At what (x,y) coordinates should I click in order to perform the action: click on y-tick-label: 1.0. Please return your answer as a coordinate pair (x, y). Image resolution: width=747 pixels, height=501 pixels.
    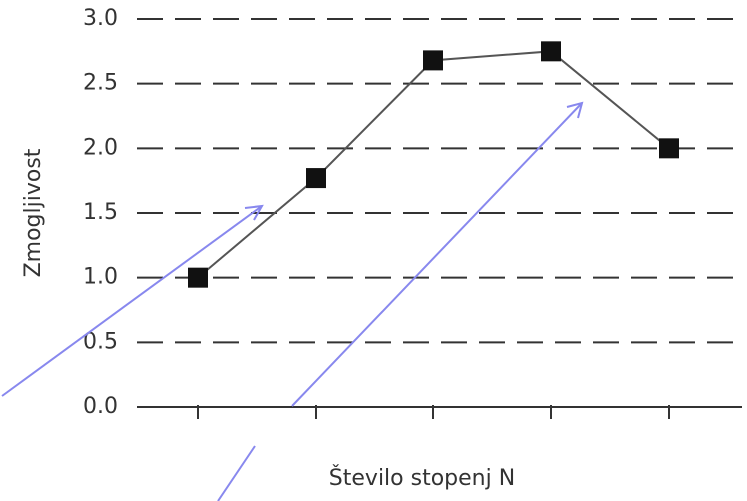
    Looking at the image, I should click on (100, 277).